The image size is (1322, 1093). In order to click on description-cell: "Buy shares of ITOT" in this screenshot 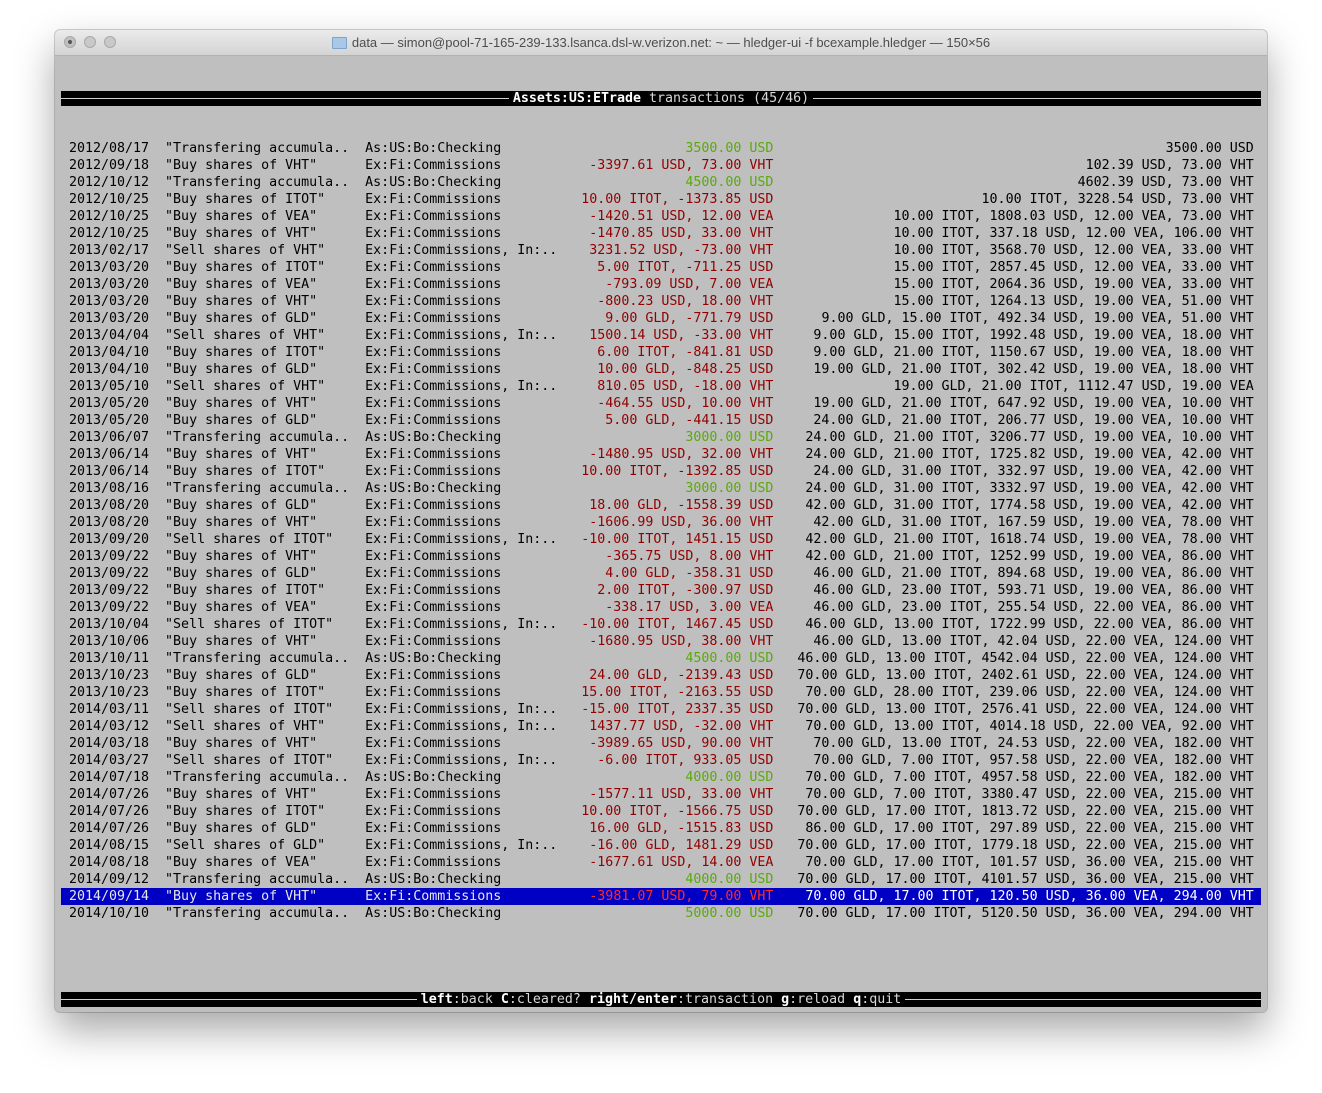, I will do `click(245, 267)`.